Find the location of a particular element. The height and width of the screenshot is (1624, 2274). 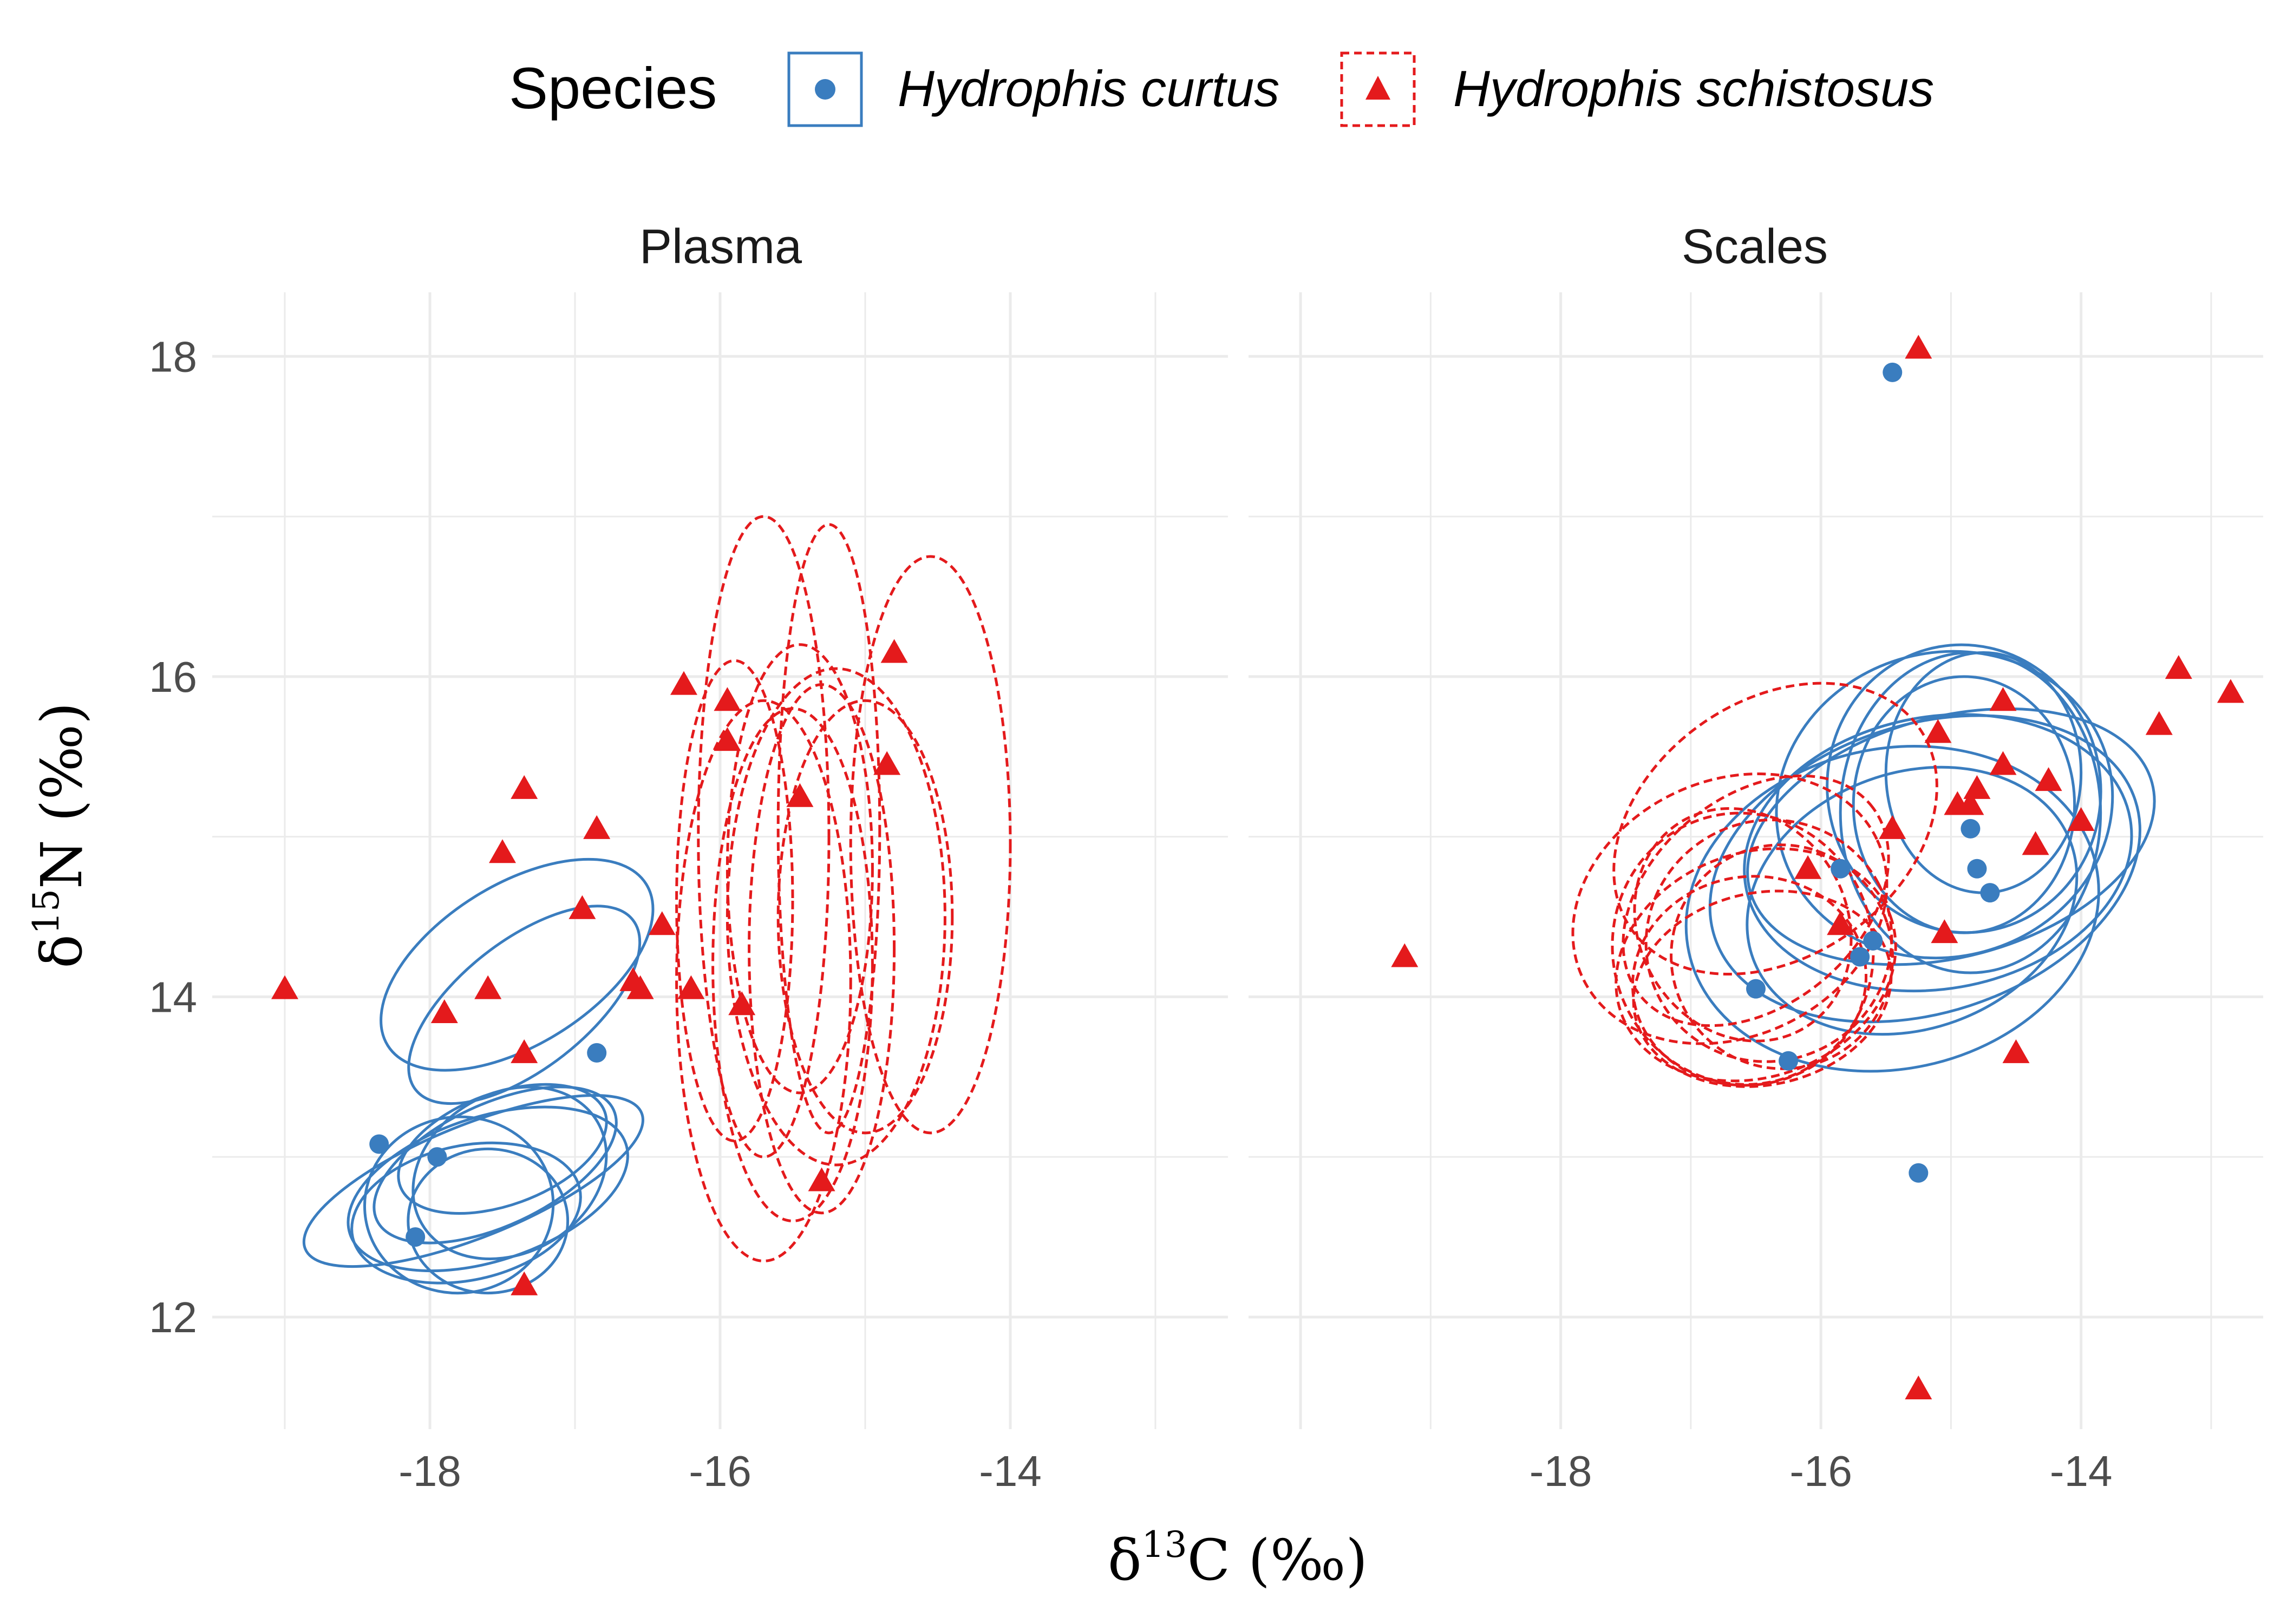

legend-title: Species is located at coordinates (613, 88).